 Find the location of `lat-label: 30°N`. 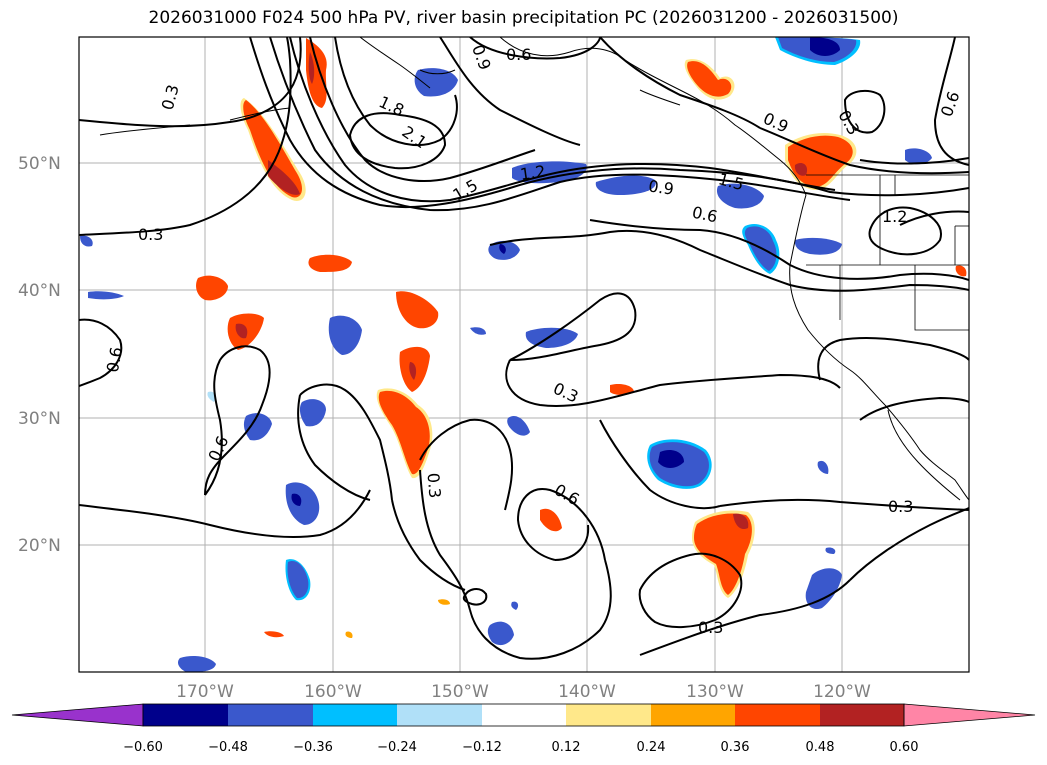

lat-label: 30°N is located at coordinates (39, 419).